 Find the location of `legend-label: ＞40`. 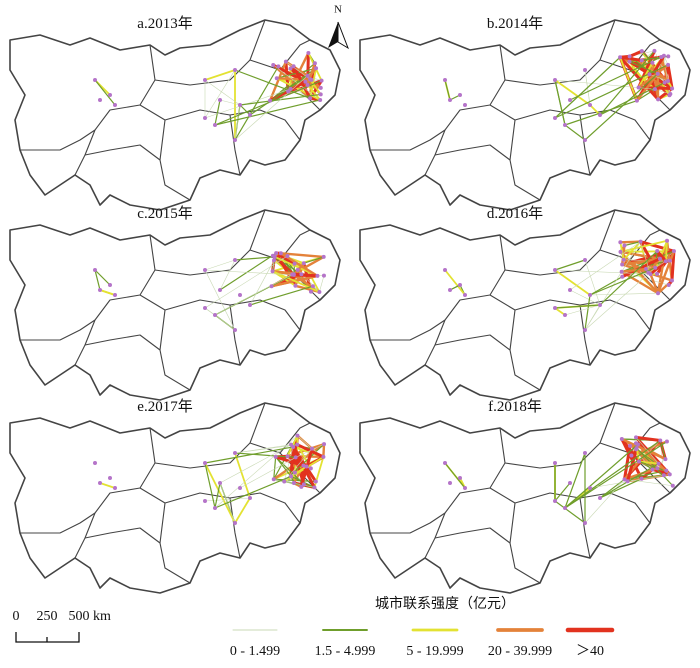

legend-label: ＞40 is located at coordinates (590, 651).